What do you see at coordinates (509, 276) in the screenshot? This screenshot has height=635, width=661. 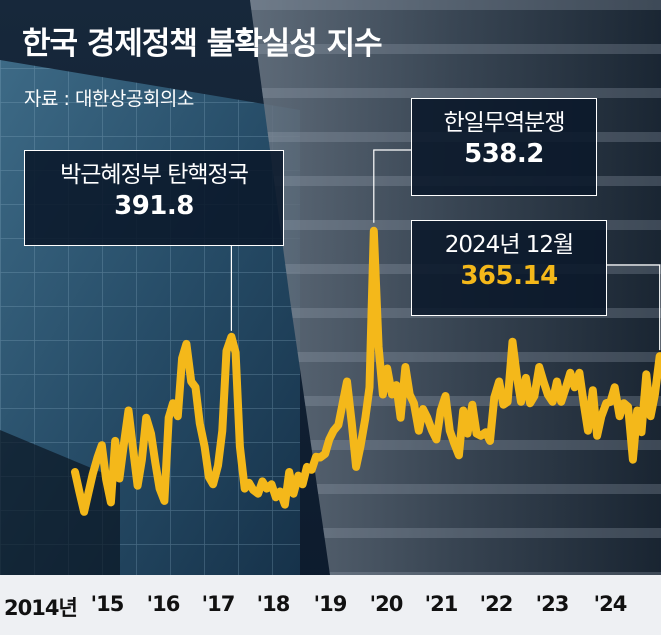 I see `callout-latest-value: 365.14` at bounding box center [509, 276].